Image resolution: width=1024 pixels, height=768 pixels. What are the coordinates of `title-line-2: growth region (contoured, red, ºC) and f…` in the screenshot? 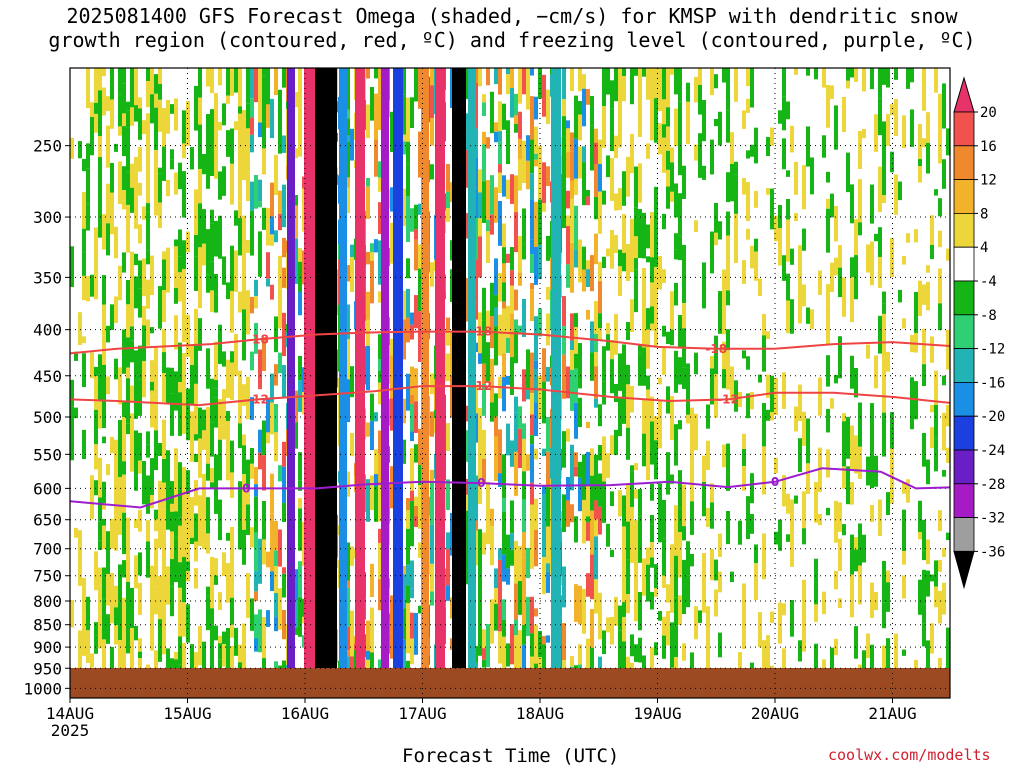 It's located at (512, 40).